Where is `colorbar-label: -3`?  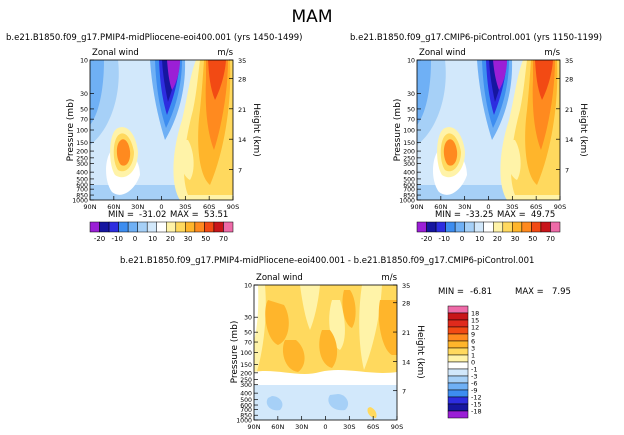 colorbar-label: -3 is located at coordinates (474, 377).